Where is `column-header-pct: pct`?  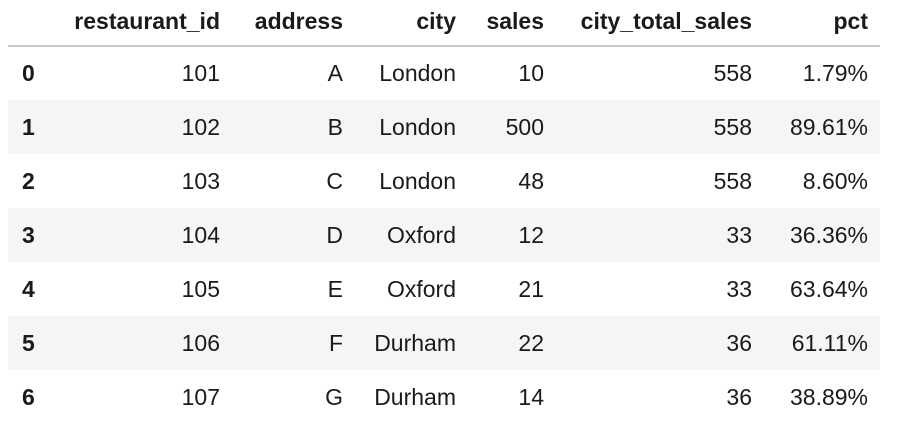 column-header-pct: pct is located at coordinates (851, 21).